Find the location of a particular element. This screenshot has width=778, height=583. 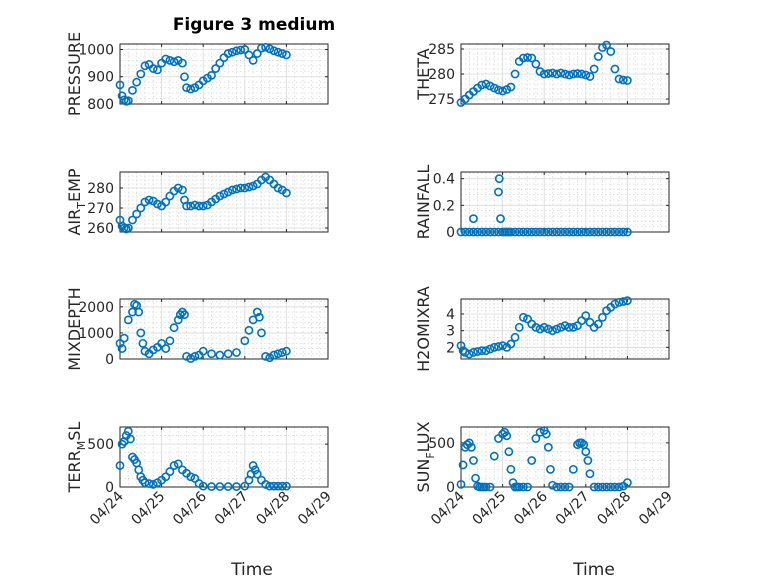

y-tick-label: 800 is located at coordinates (100, 105).